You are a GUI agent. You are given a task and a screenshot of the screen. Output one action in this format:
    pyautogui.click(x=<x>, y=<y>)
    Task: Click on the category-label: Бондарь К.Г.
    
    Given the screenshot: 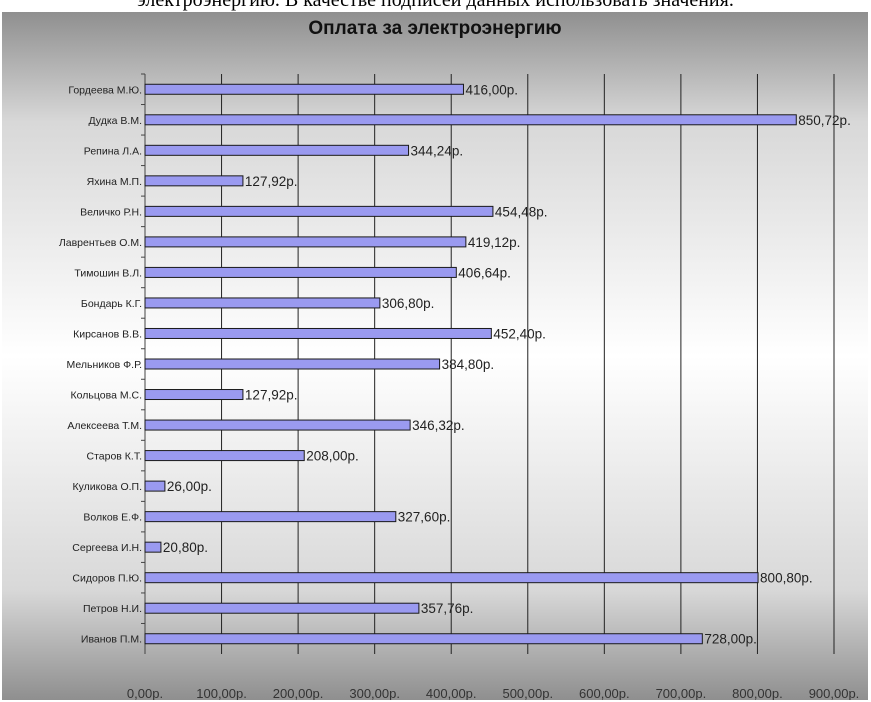 What is the action you would take?
    pyautogui.click(x=111, y=304)
    